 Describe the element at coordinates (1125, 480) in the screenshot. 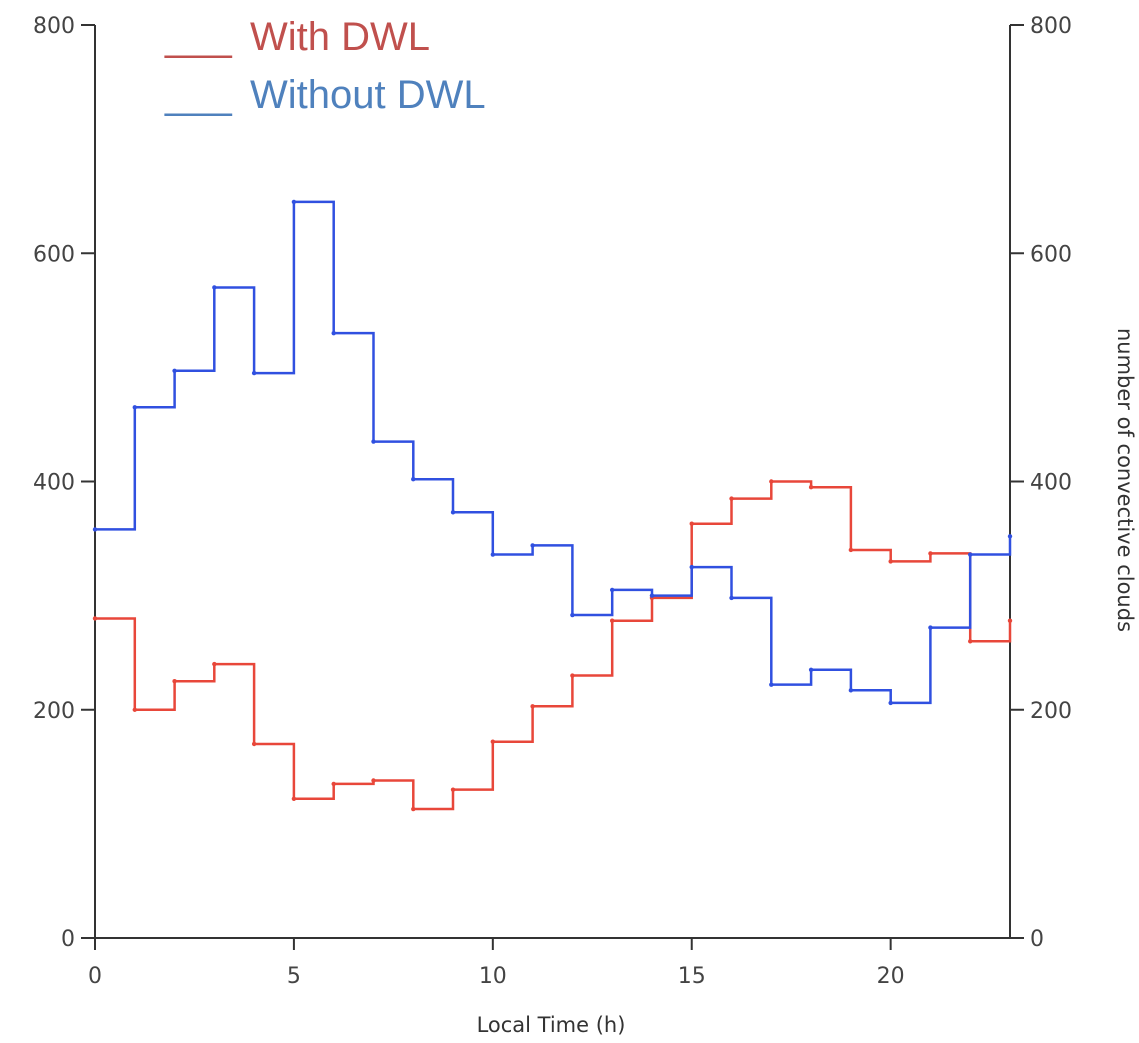

I see `y-axis-label-right: number of convective clouds` at that location.